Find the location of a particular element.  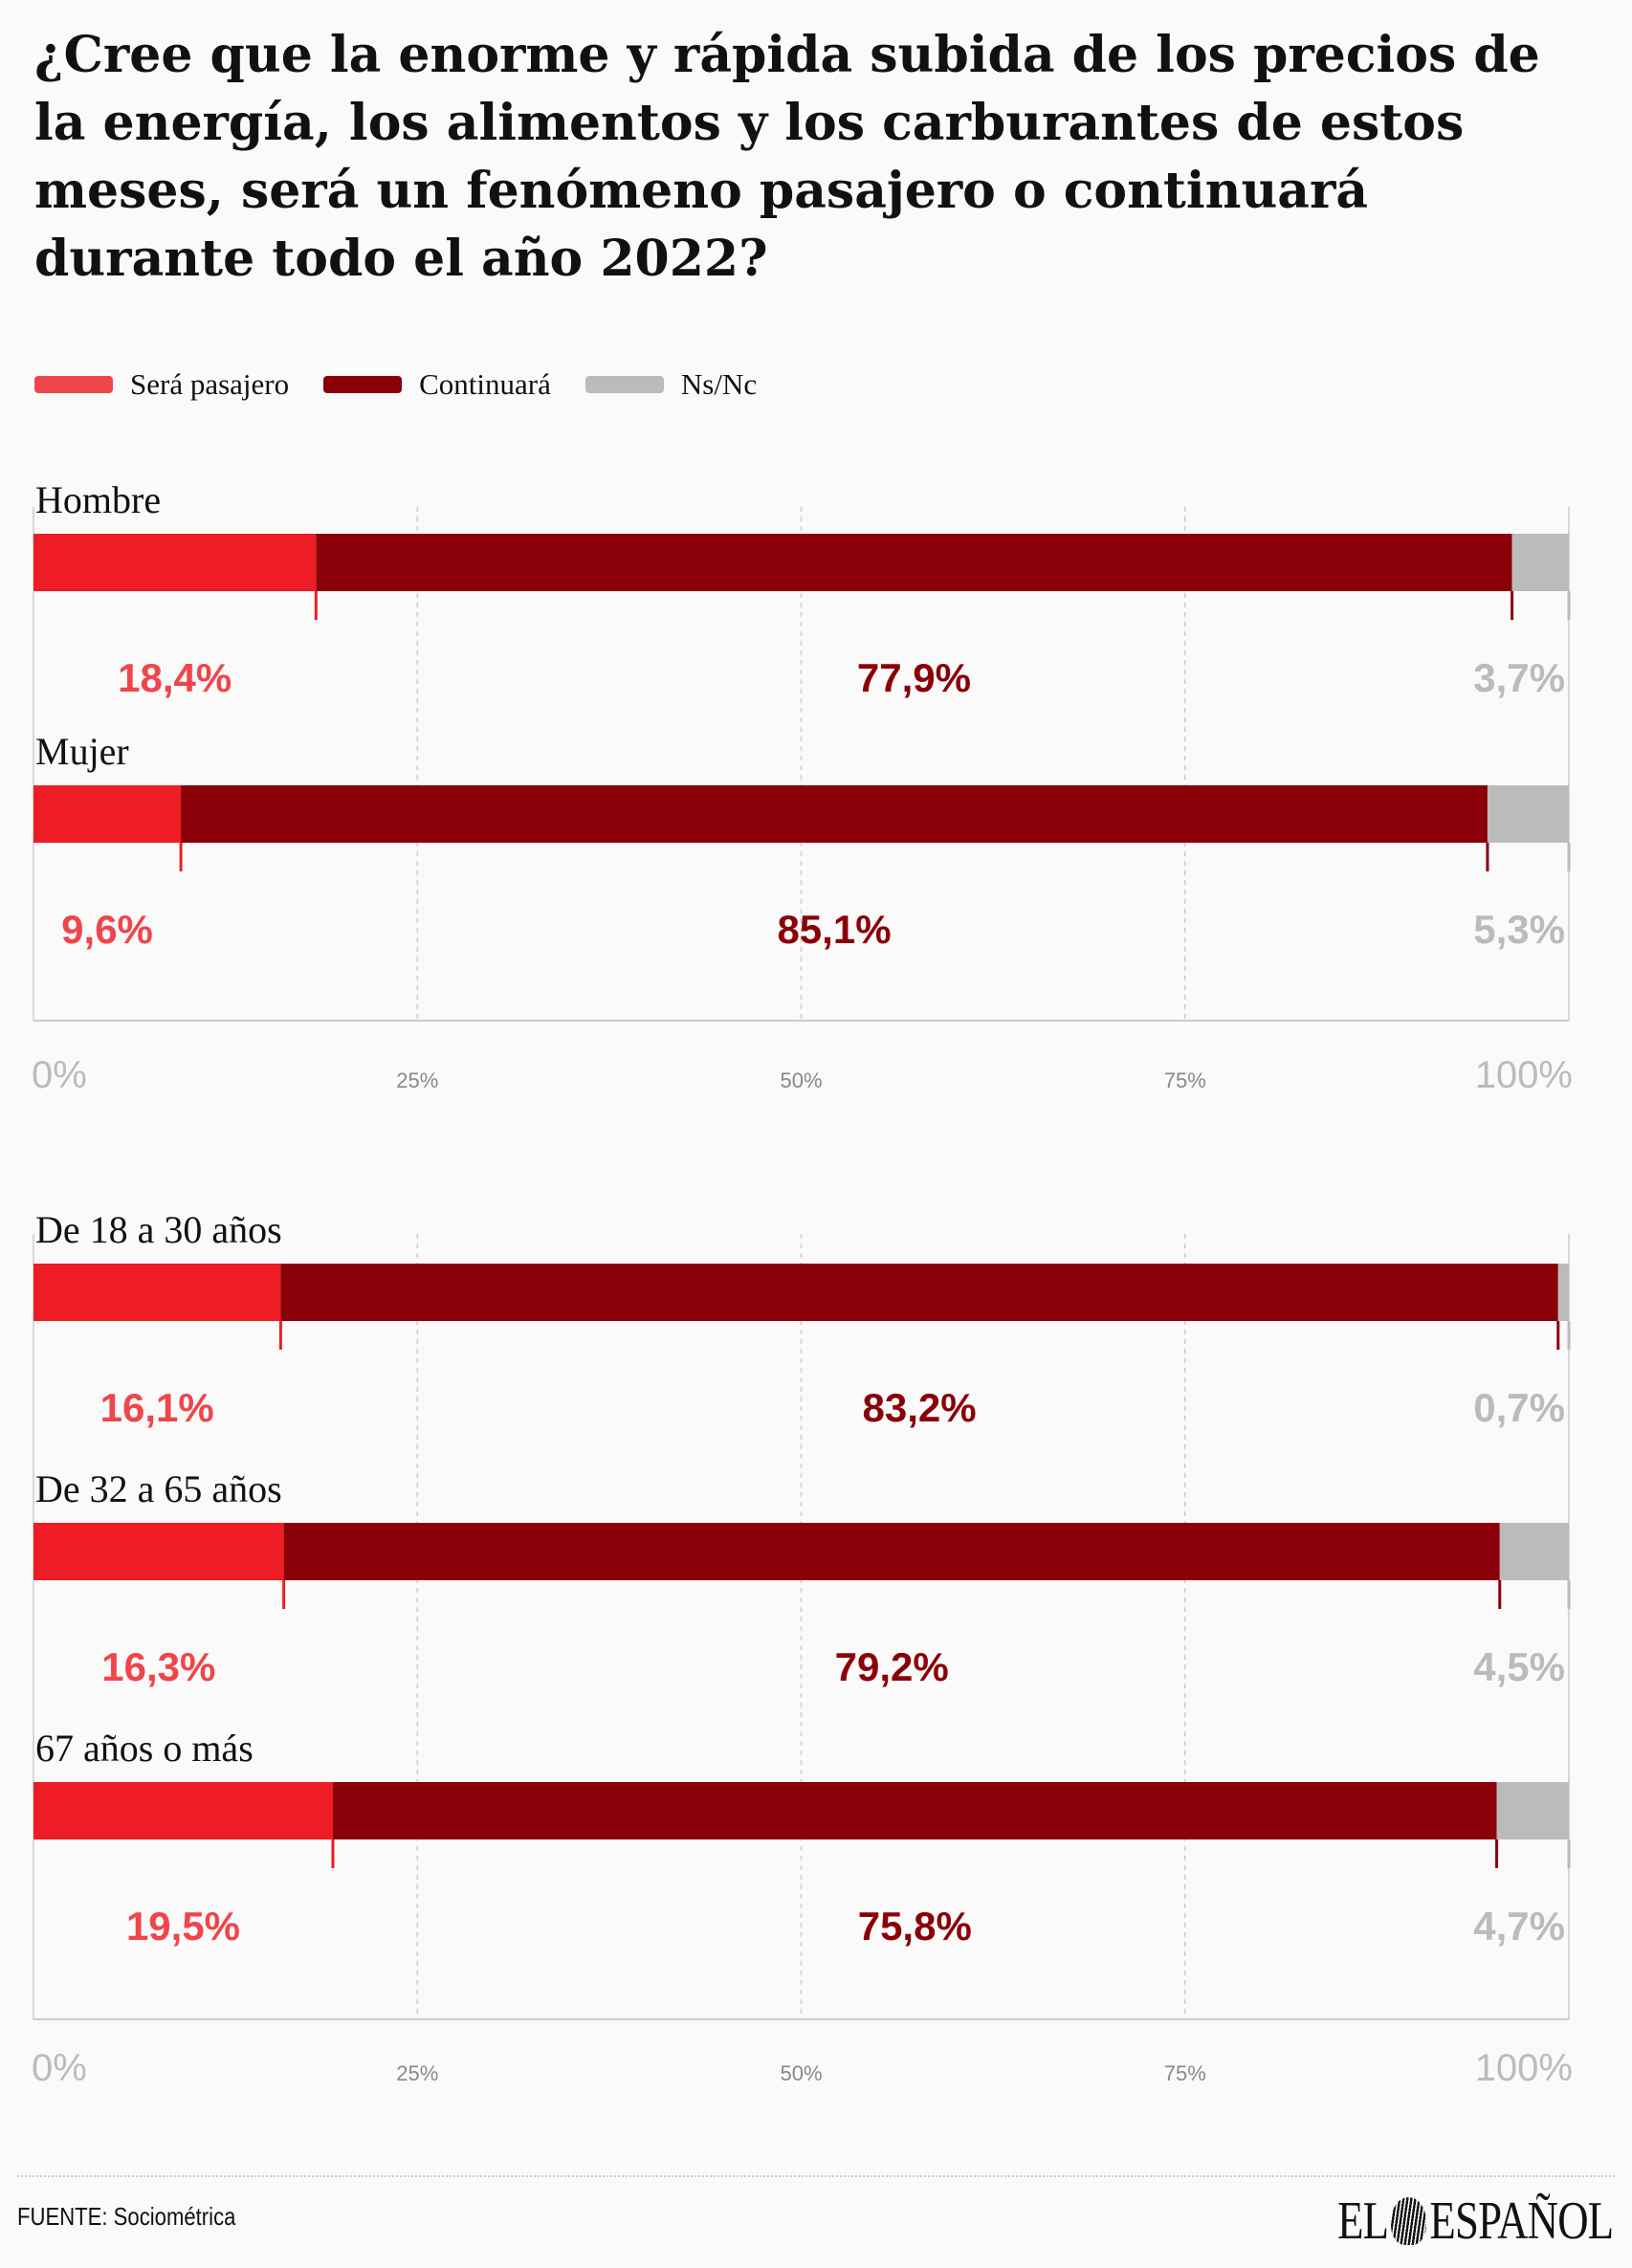

lion-logo-icon is located at coordinates (1408, 2221).